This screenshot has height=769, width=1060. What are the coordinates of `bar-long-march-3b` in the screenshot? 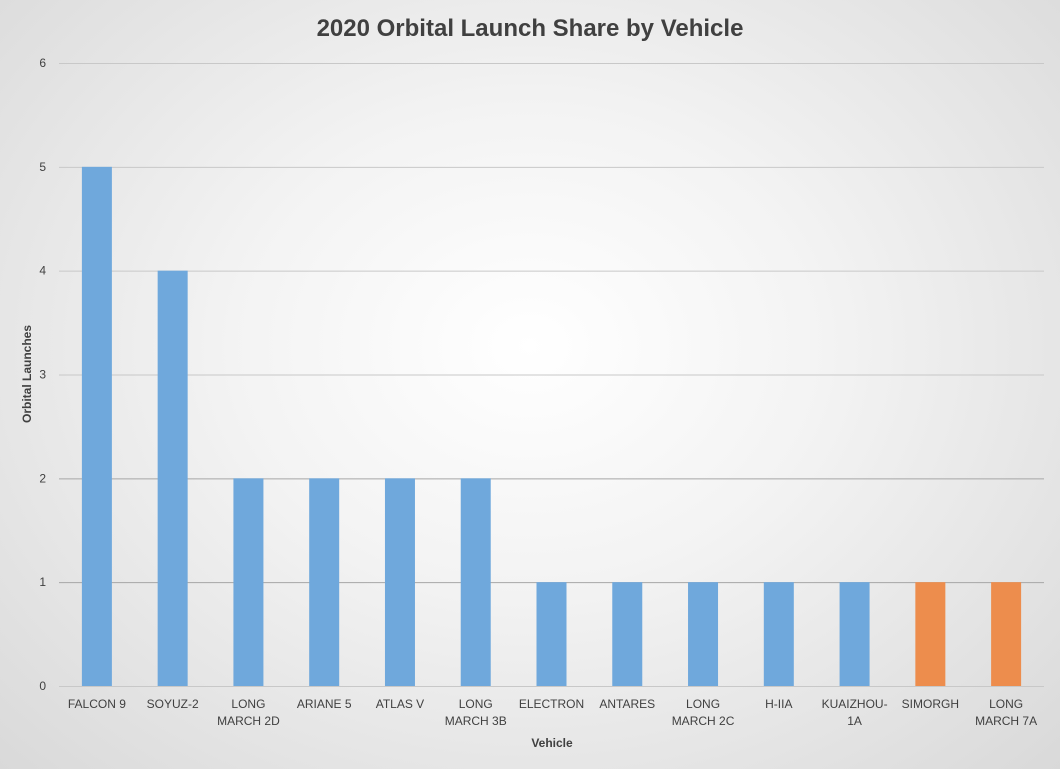 It's located at (475, 582).